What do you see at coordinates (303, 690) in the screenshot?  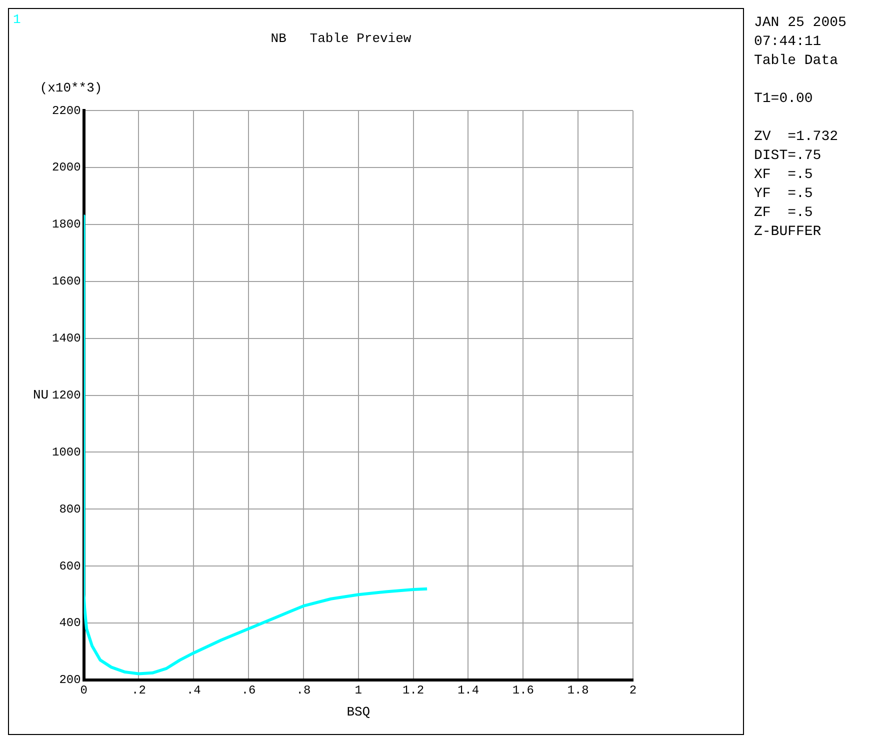 I see `x-tick-label: .8` at bounding box center [303, 690].